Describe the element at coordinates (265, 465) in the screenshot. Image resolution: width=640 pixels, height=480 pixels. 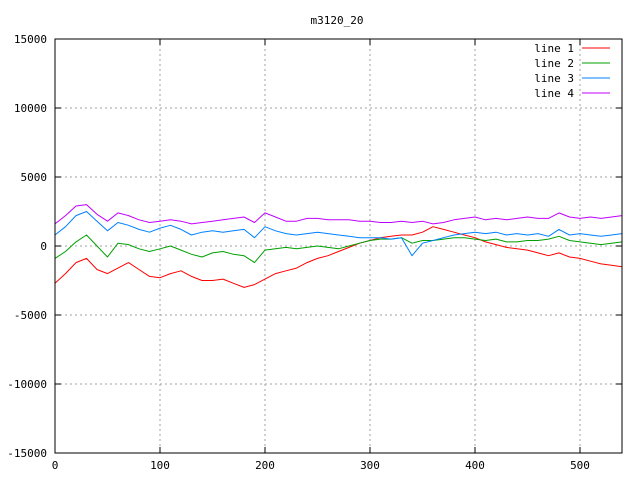
I see `x-tick-label: 200` at that location.